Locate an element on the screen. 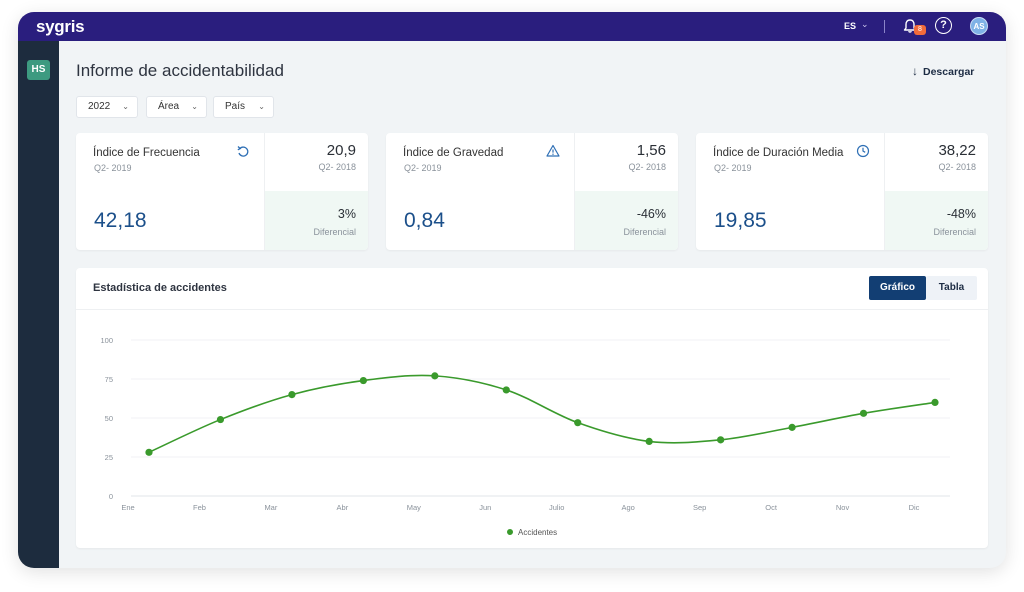  area-filter: Área ⌄ is located at coordinates (176, 107).